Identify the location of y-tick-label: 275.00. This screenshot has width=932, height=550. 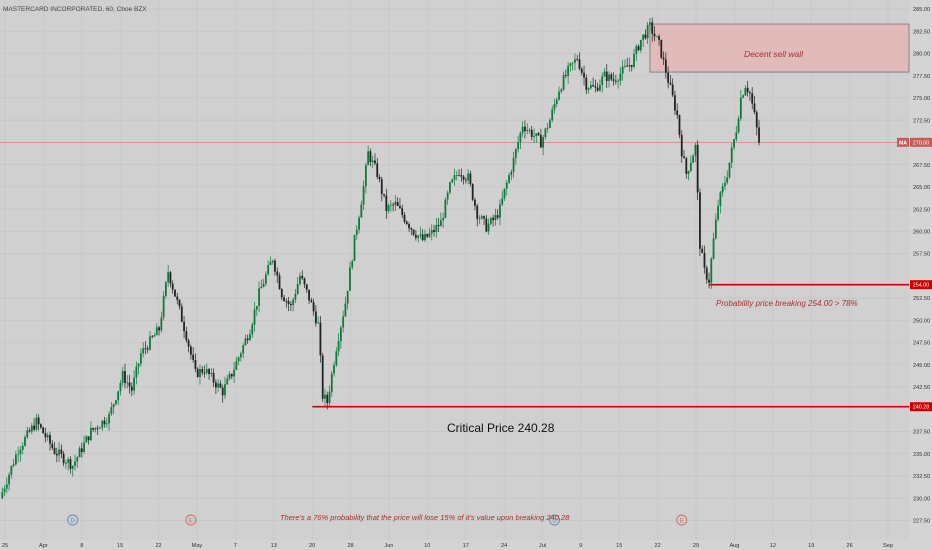
(921, 99).